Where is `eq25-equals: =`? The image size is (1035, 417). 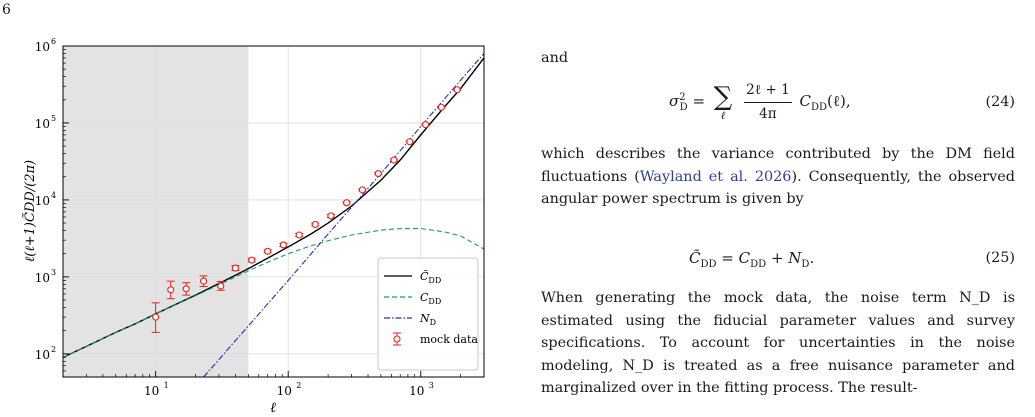
eq25-equals: = is located at coordinates (727, 258).